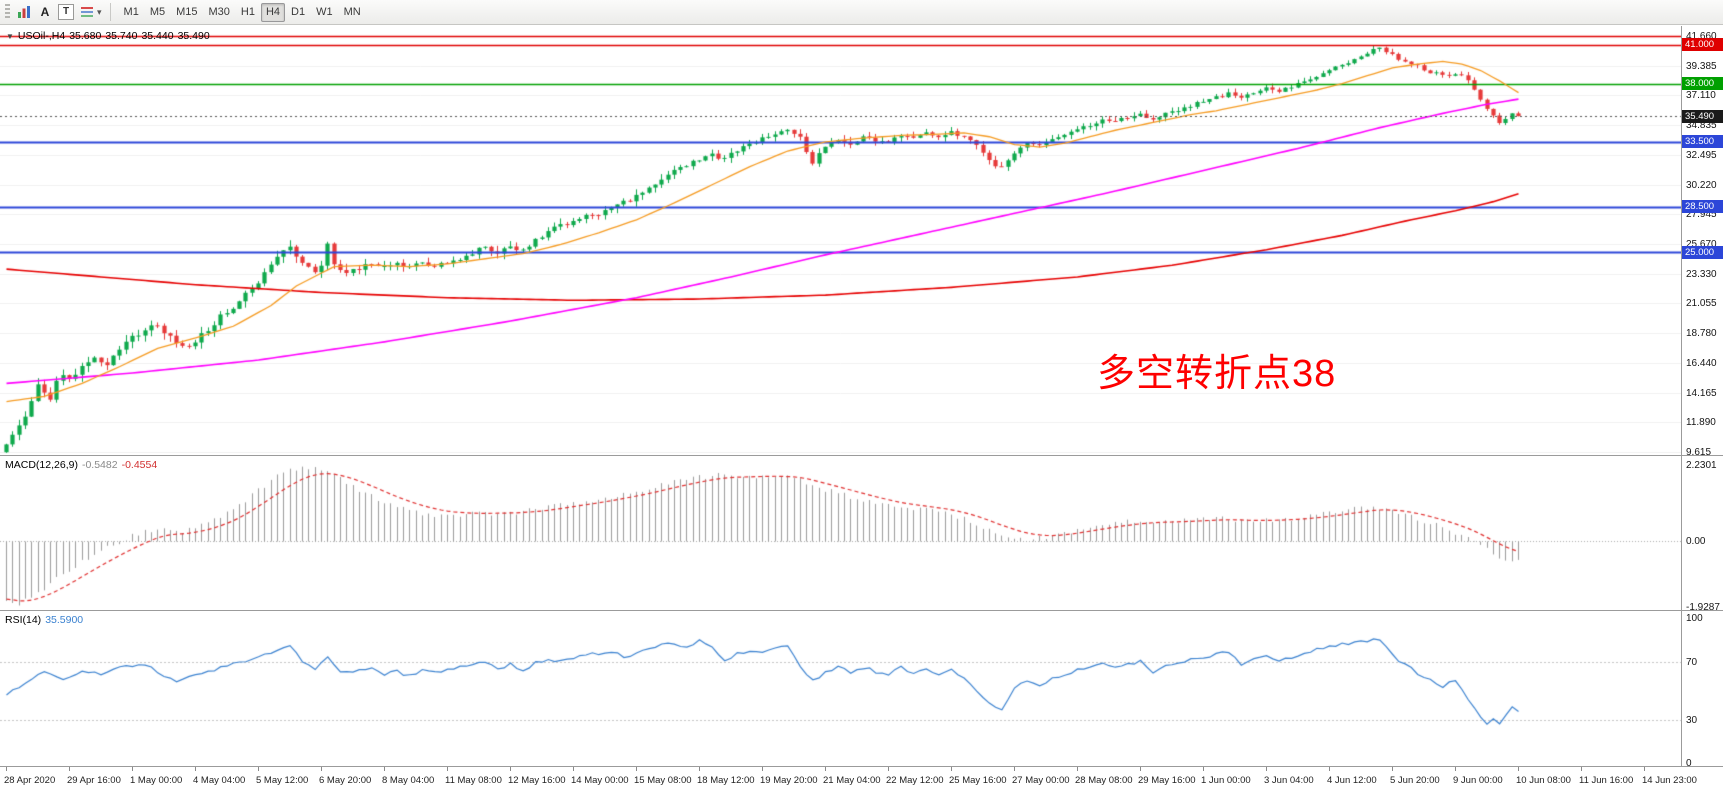 The width and height of the screenshot is (1723, 794). I want to click on rsi-value: 35.5900, so click(64, 620).